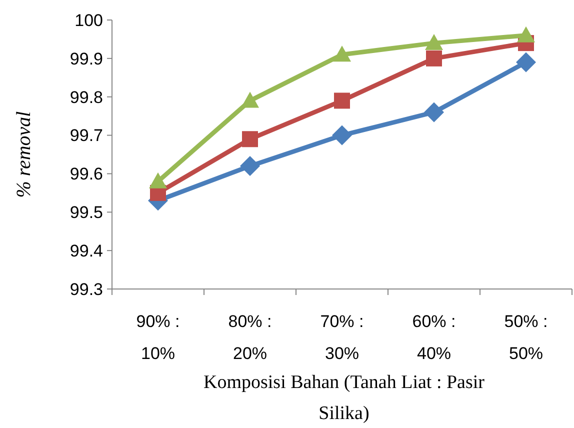 This screenshot has width=574, height=428. Describe the element at coordinates (250, 337) in the screenshot. I see `x-tick-label: 80% : 20%` at that location.